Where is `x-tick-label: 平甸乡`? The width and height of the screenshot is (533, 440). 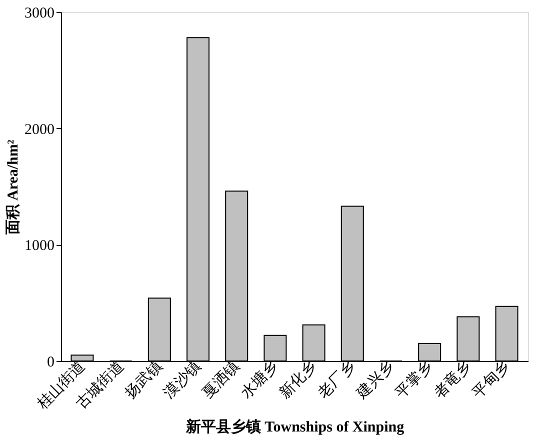 x-tick-label: 平甸乡 is located at coordinates (491, 380).